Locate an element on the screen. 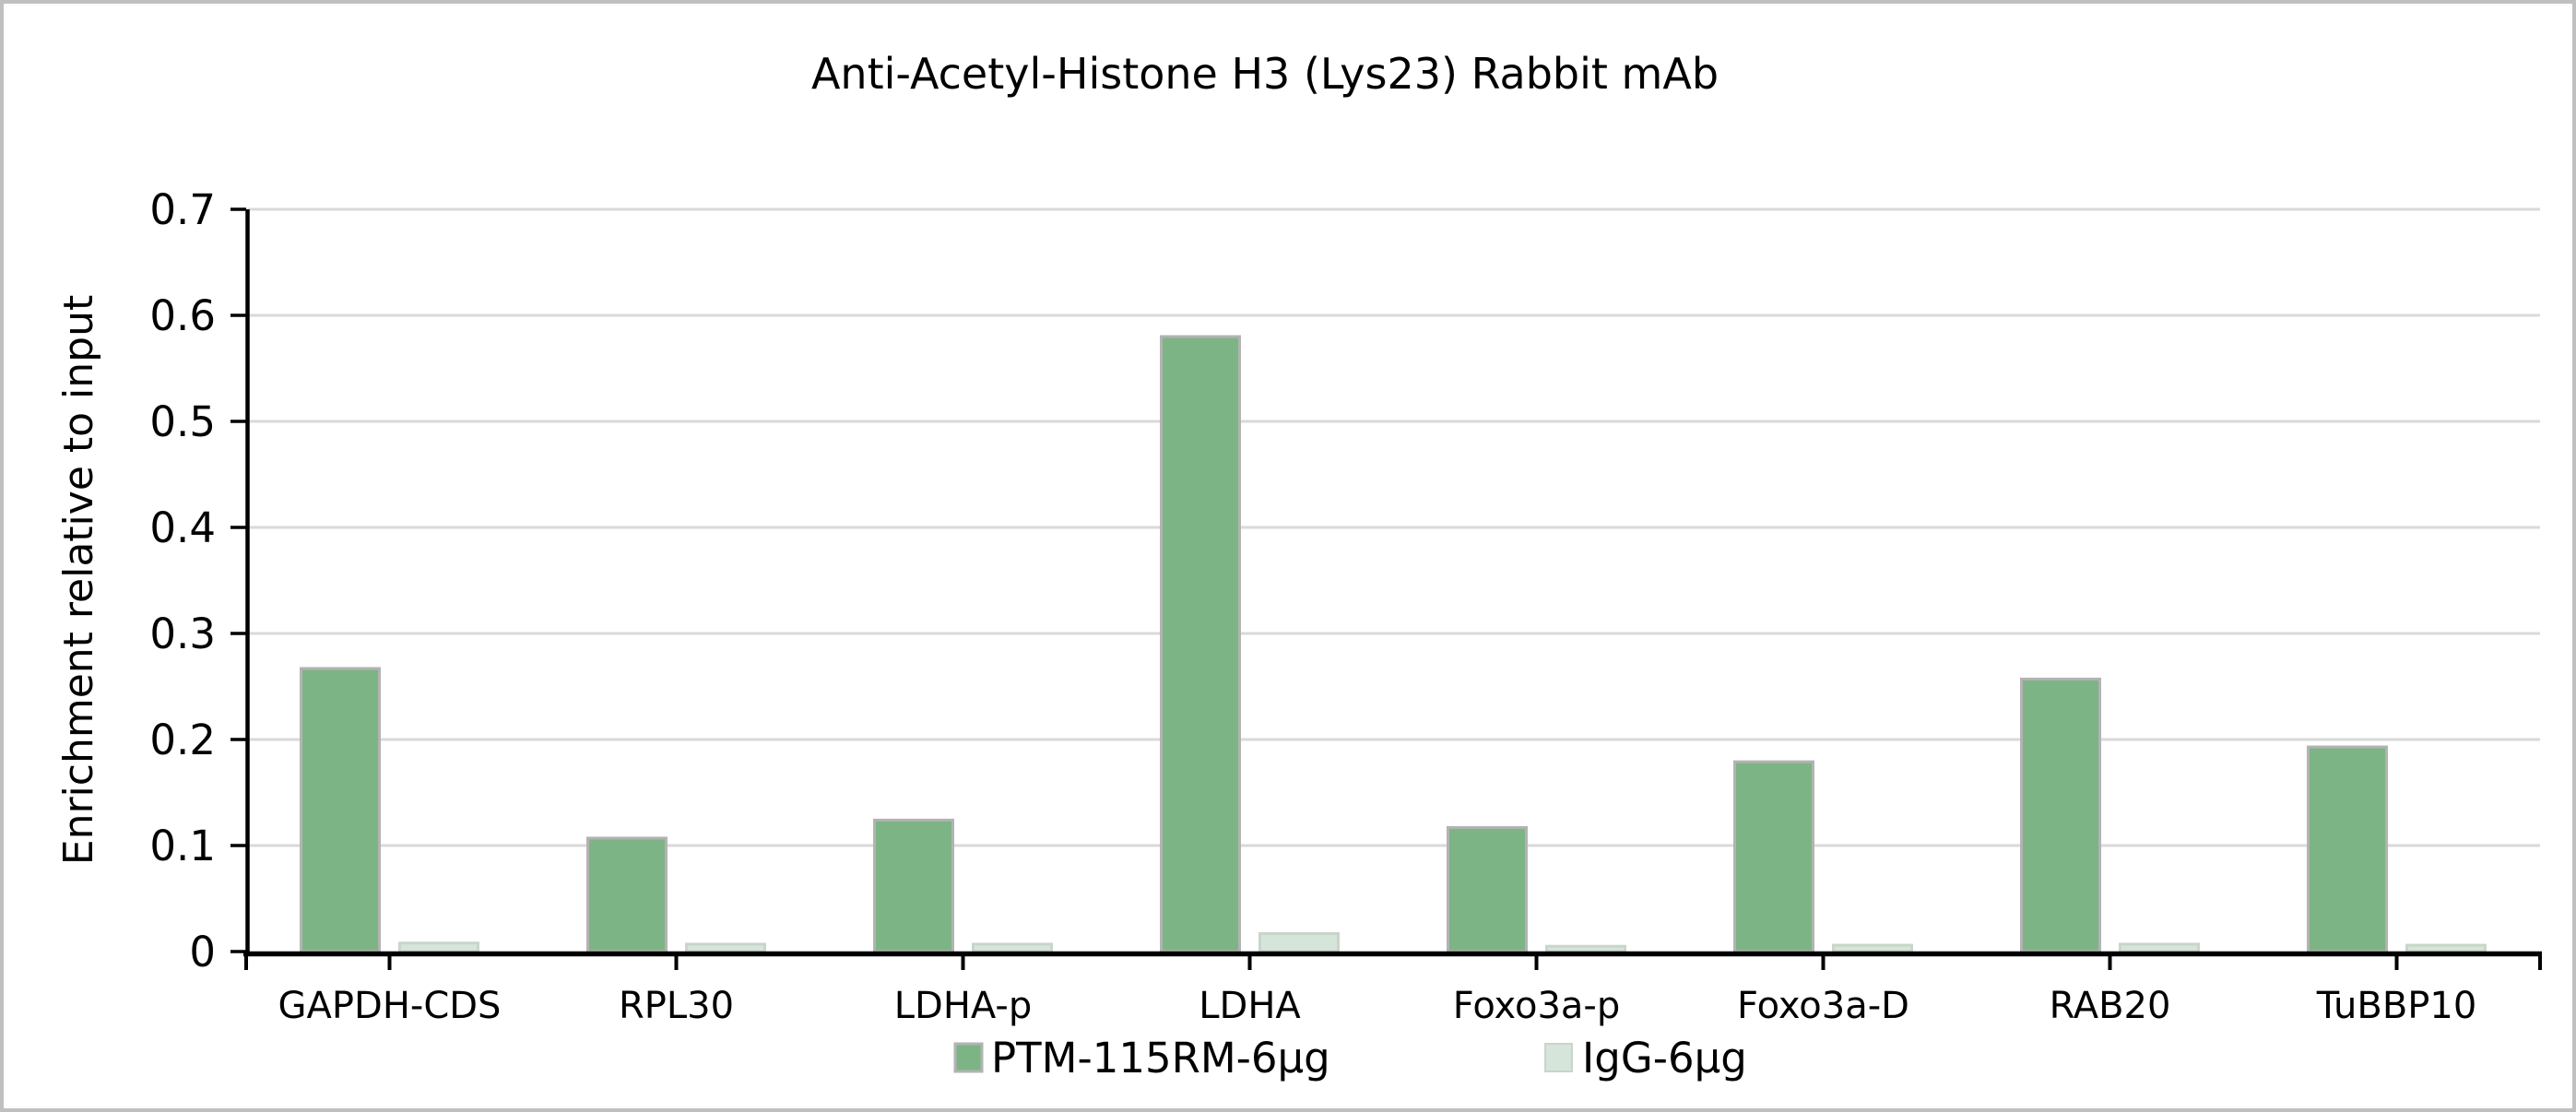  category-label-foxo3a-p: Foxo3a-p is located at coordinates (1537, 1006).